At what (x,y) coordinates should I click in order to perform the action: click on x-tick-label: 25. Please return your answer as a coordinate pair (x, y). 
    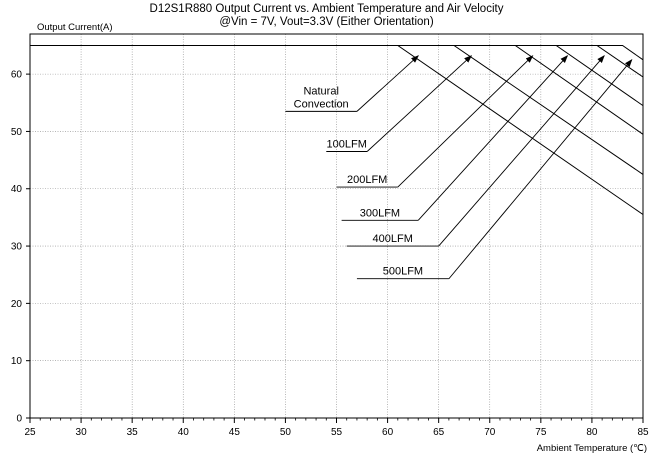
    Looking at the image, I should click on (30, 432).